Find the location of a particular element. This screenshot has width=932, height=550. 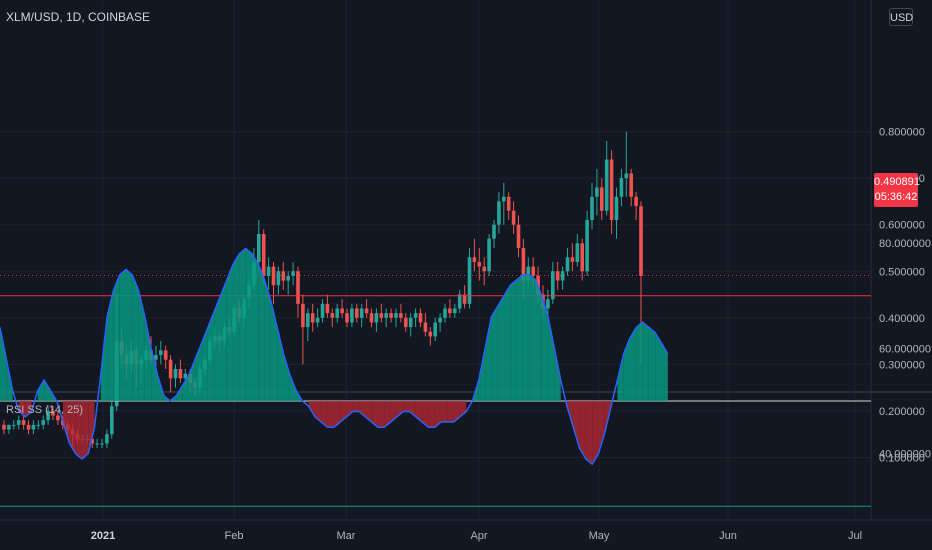

currency-button: USD is located at coordinates (901, 17).